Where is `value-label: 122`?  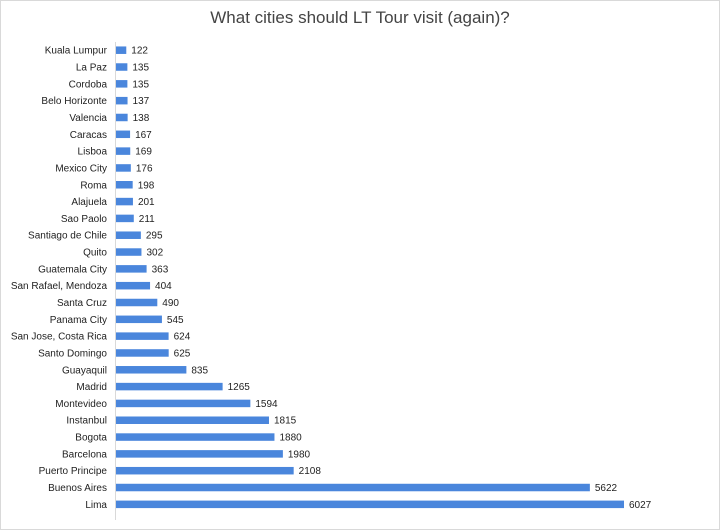 value-label: 122 is located at coordinates (139, 51).